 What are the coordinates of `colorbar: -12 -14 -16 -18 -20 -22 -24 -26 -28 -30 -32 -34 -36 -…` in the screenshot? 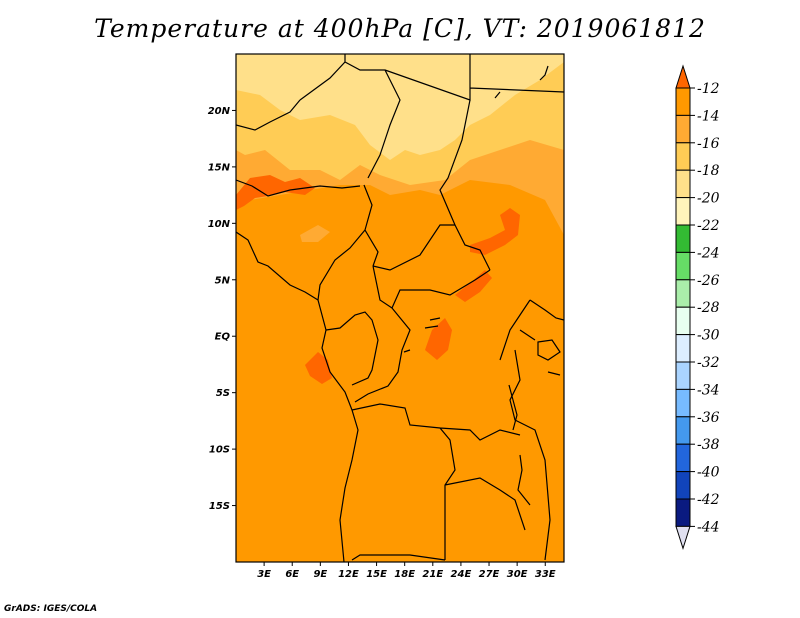 It's located at (697, 307).